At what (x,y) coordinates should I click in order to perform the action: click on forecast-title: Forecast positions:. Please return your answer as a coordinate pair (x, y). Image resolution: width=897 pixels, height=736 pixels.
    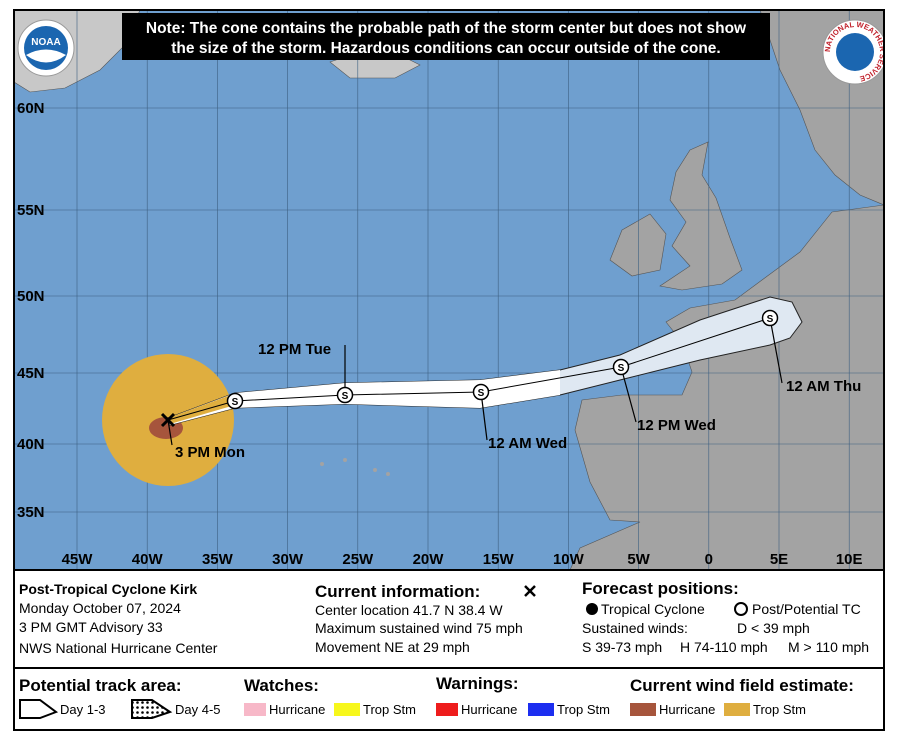
    Looking at the image, I should click on (660, 588).